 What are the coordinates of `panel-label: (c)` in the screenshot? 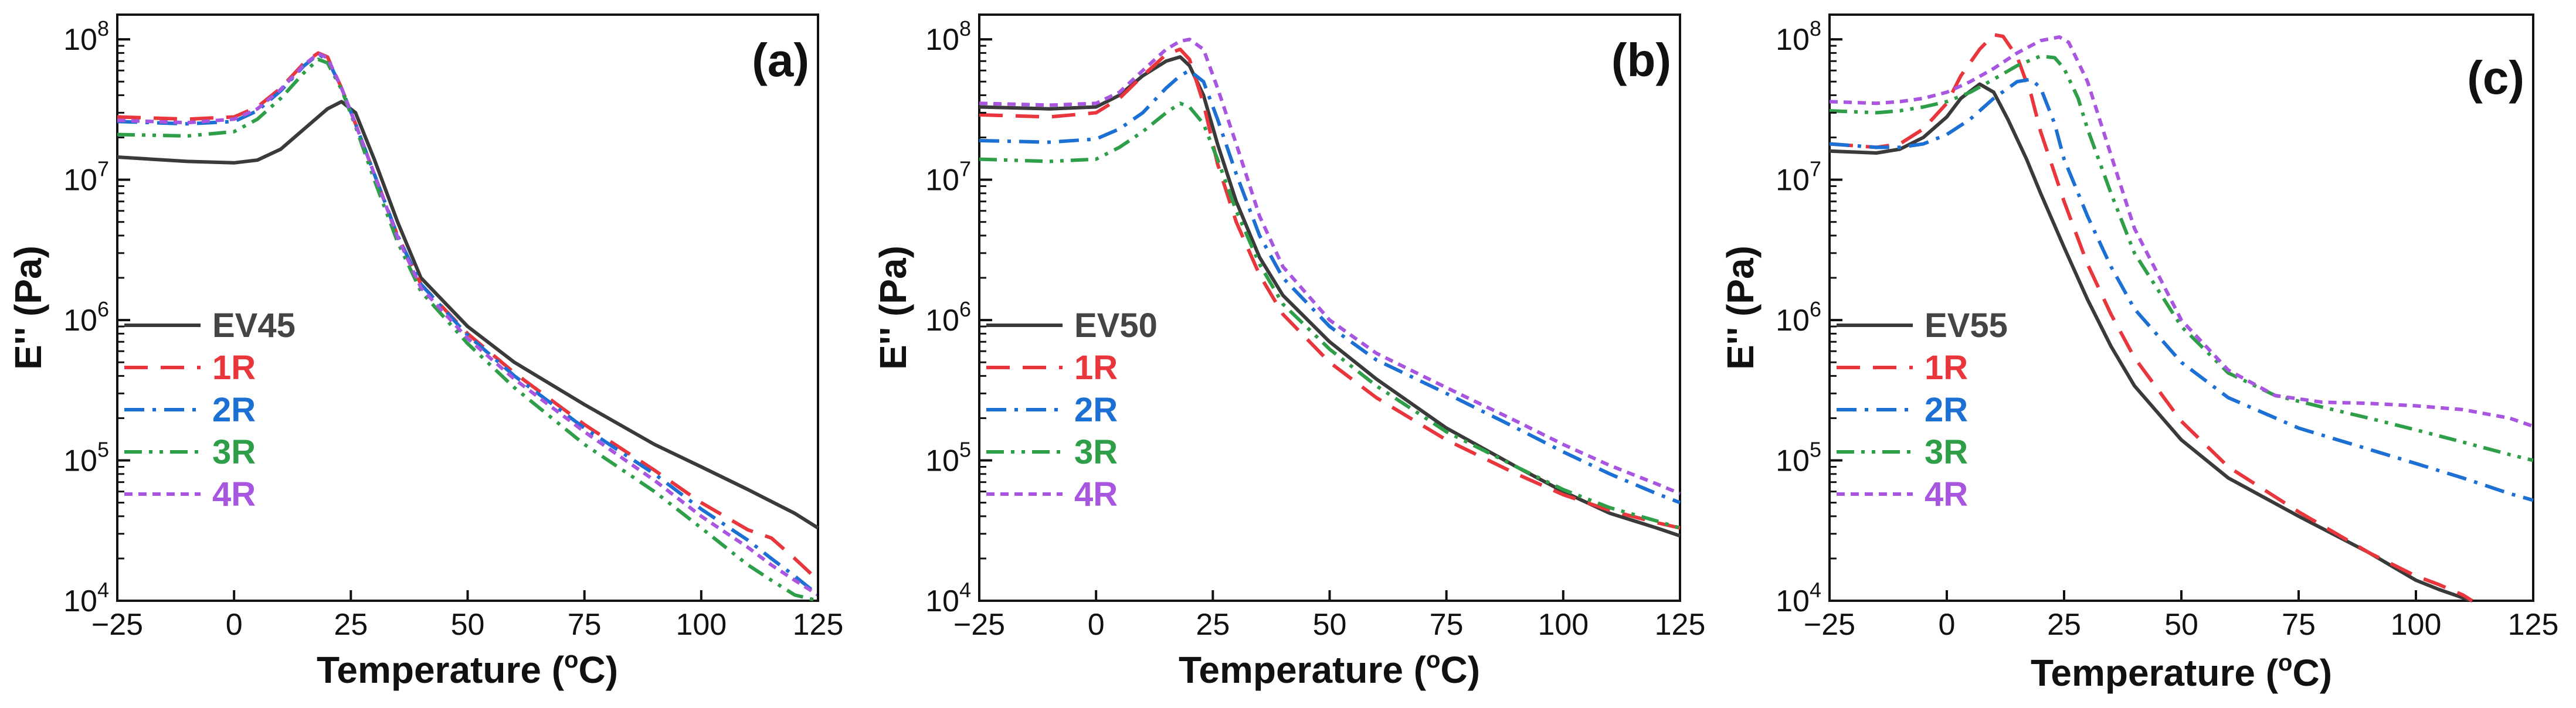 It's located at (2495, 78).